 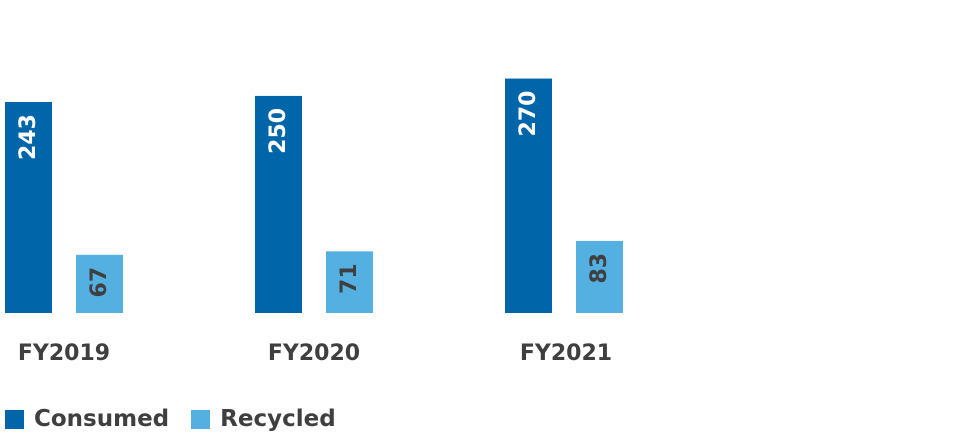 I want to click on legend: Consumed Recycled, so click(x=181, y=419).